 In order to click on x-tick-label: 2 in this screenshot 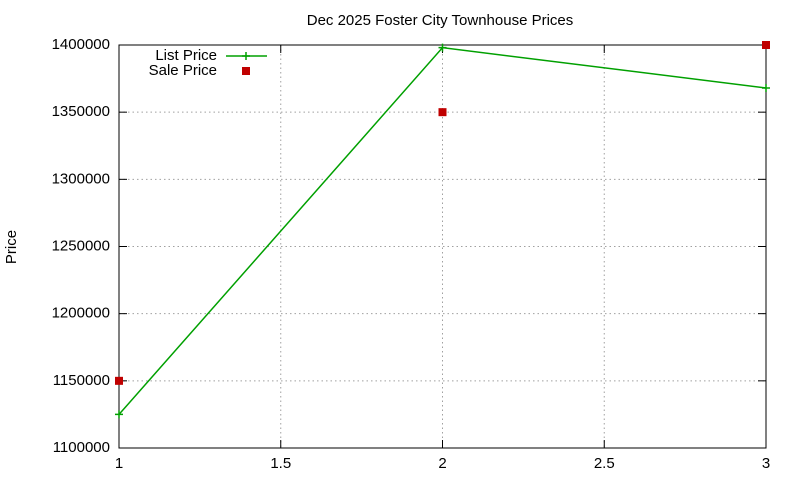, I will do `click(442, 463)`.